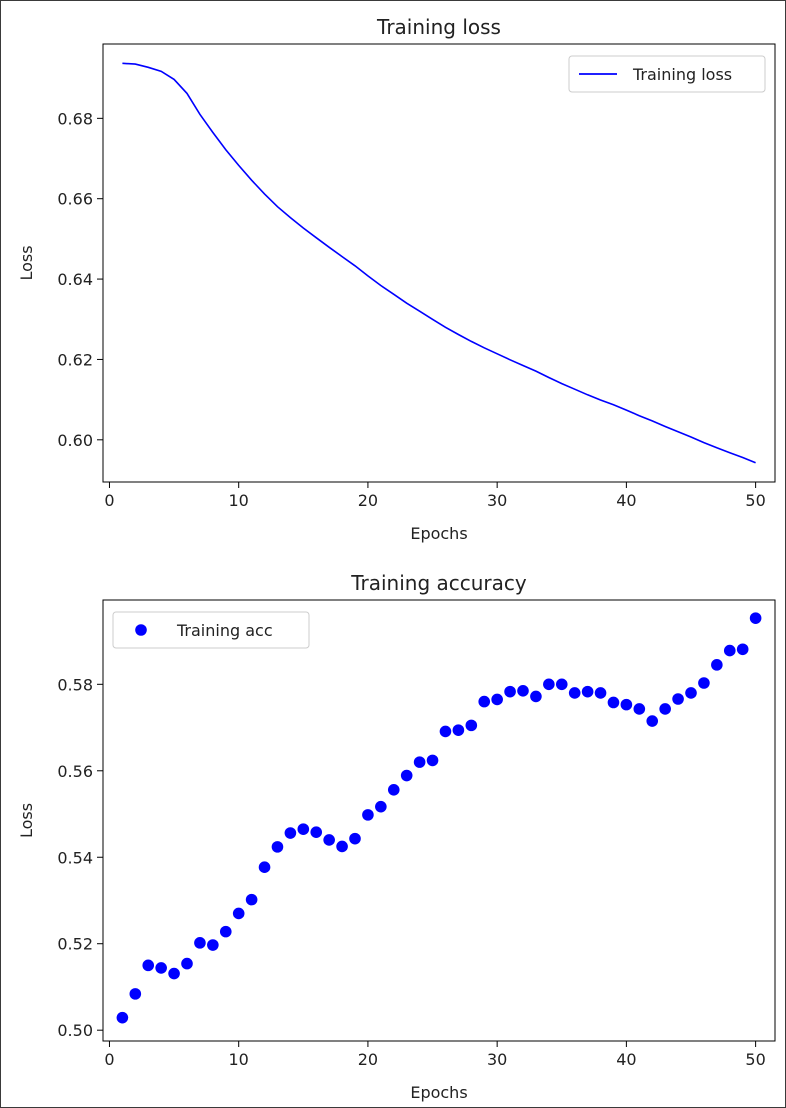  Describe the element at coordinates (75, 771) in the screenshot. I see `y-tick-label: 0.56` at that location.